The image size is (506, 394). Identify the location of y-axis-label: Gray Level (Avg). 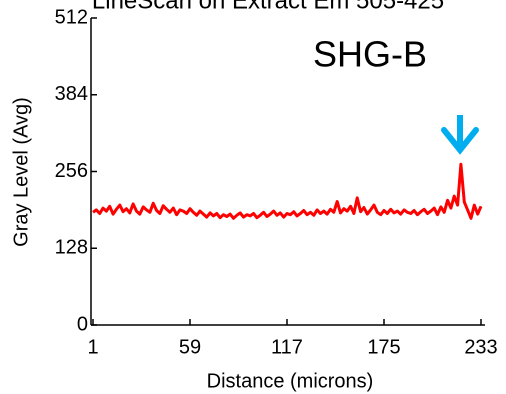
(21, 172).